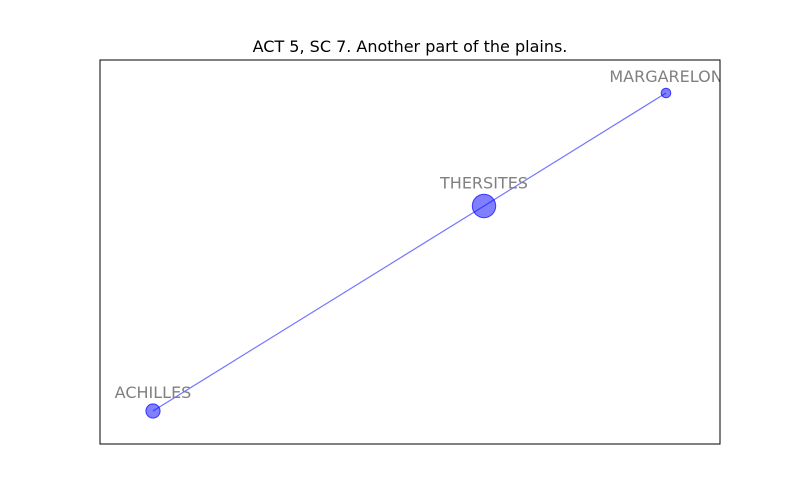 The image size is (800, 500). Describe the element at coordinates (665, 76) in the screenshot. I see `node-label-margarelon: MARGARELON` at that location.